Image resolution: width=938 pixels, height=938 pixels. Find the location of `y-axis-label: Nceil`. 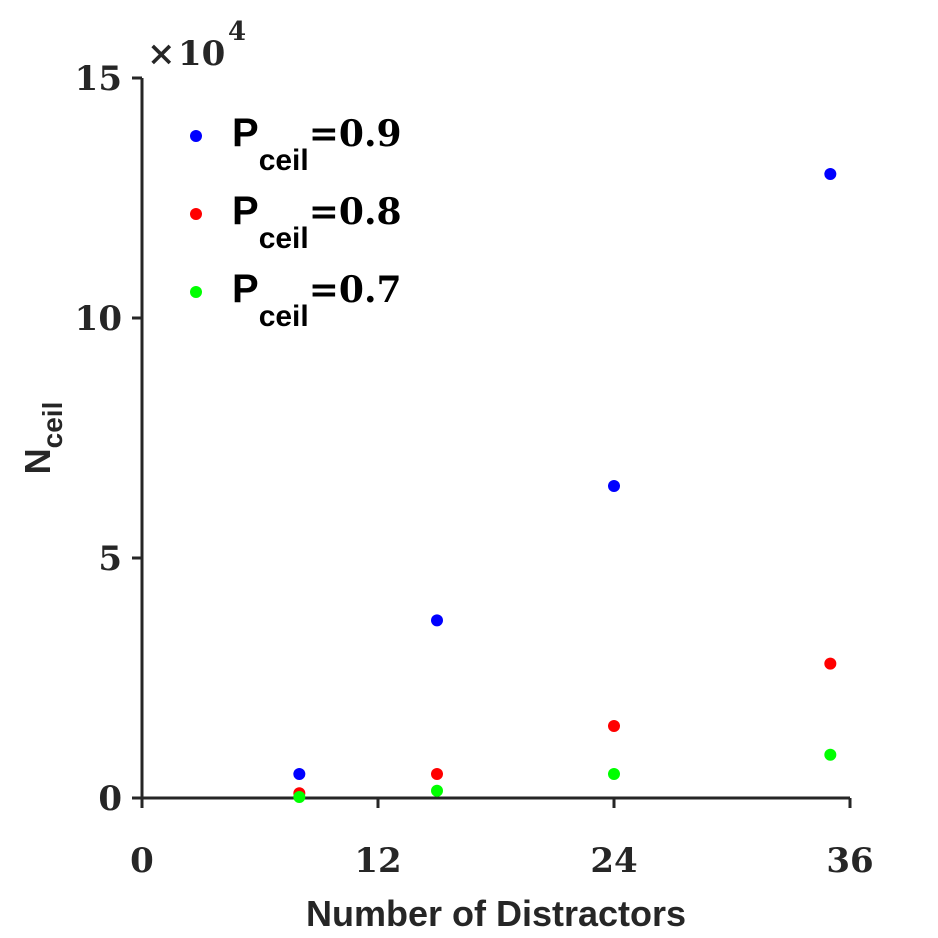

y-axis-label: Nceil is located at coordinates (42, 438).